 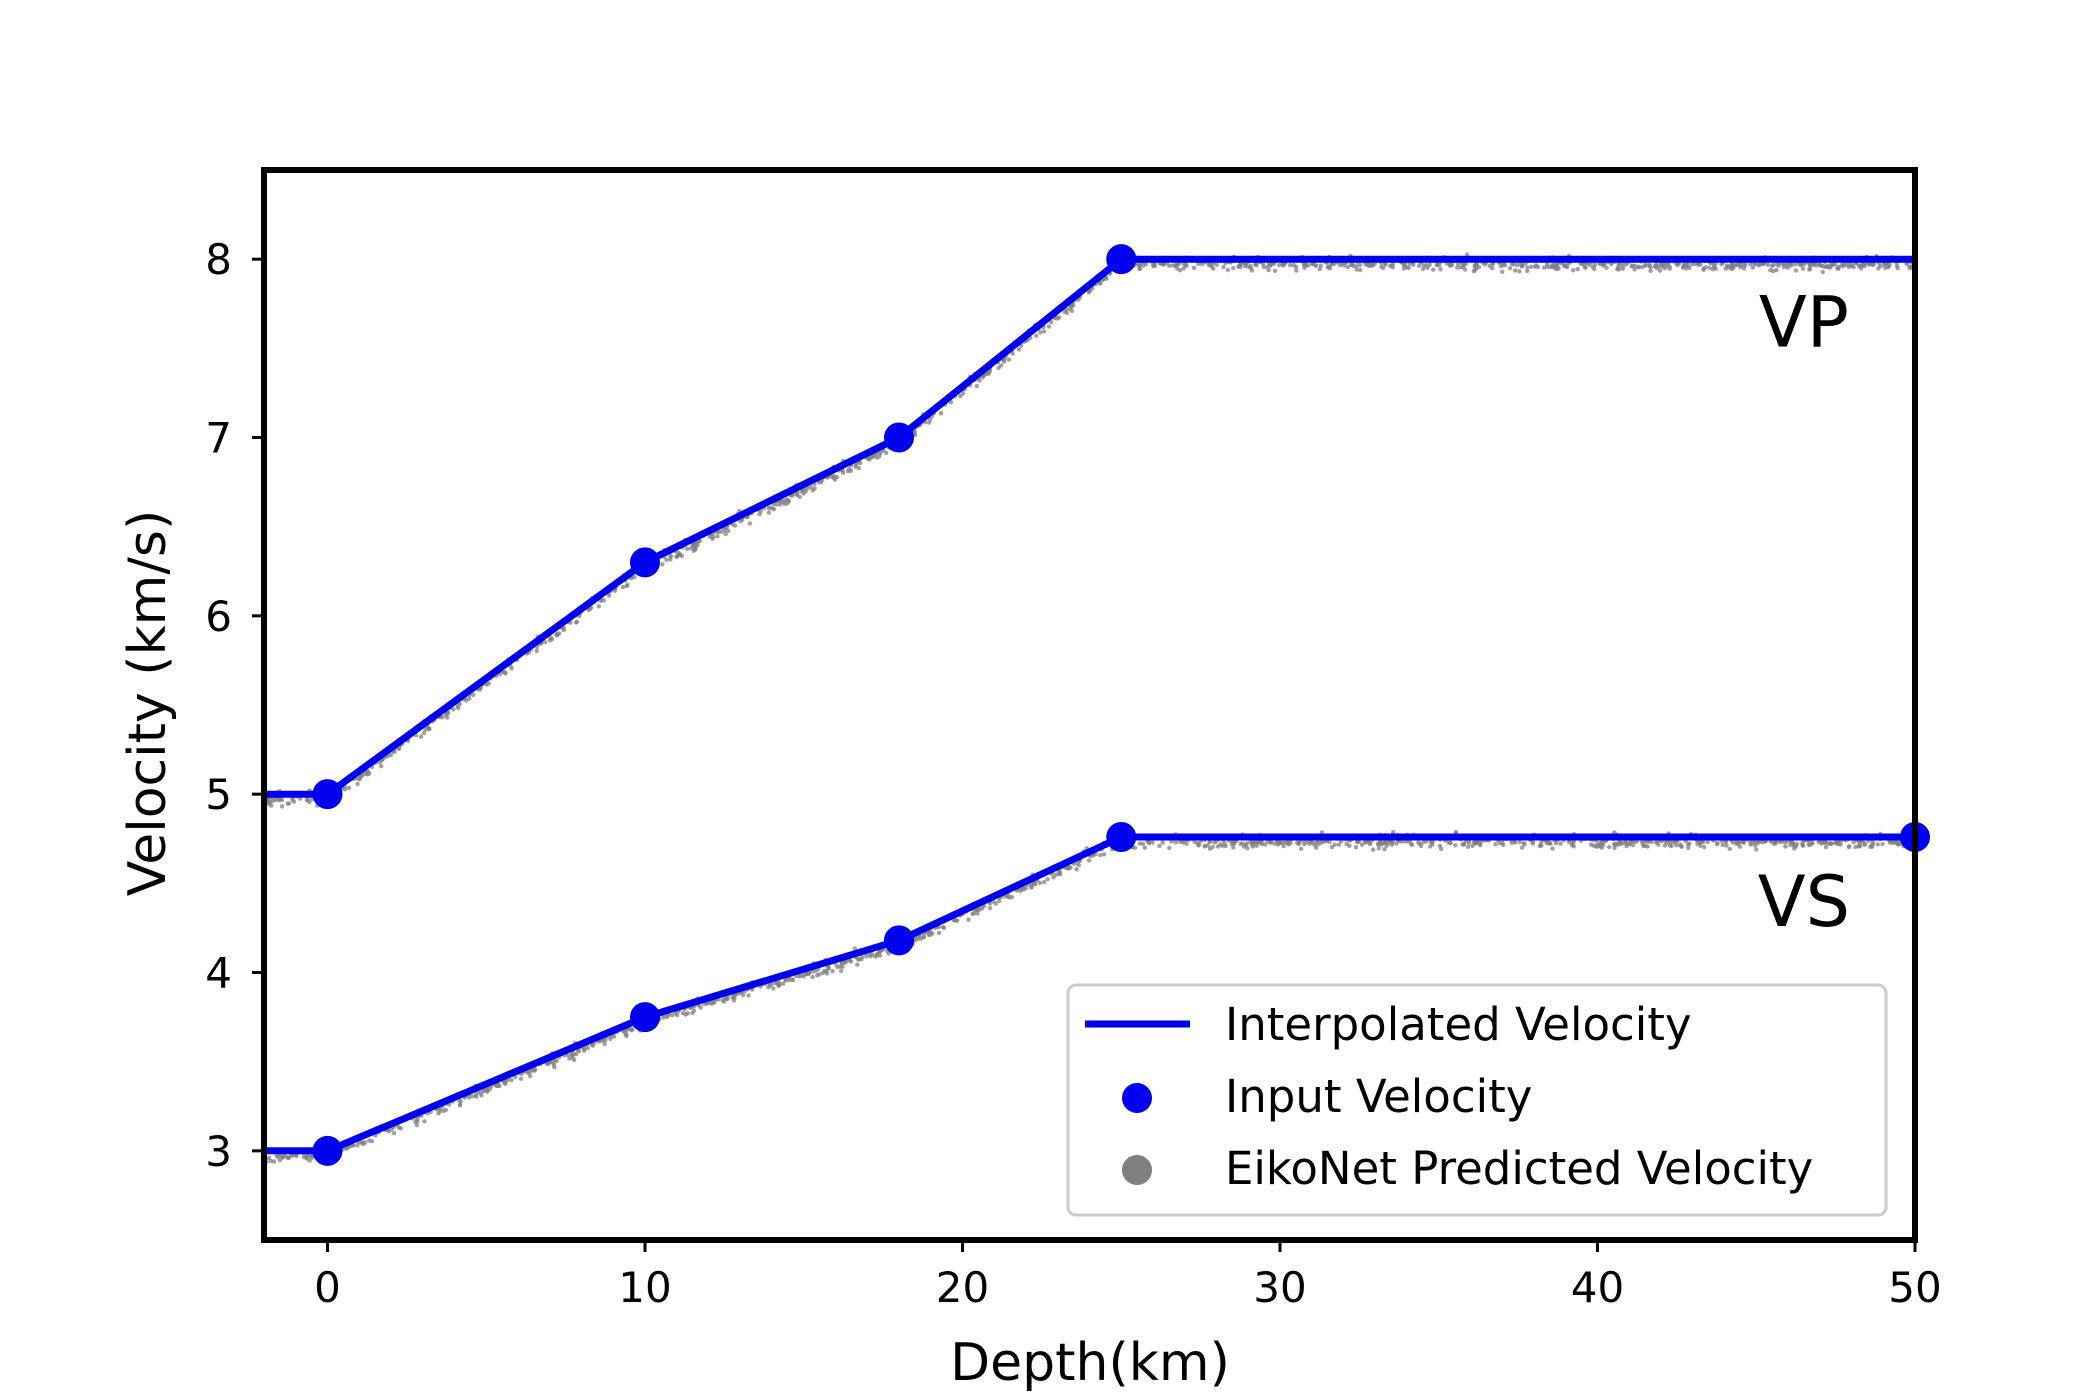 What do you see at coordinates (1519, 1168) in the screenshot?
I see `legend-label-predicted: EikoNet Predicted Velocity` at bounding box center [1519, 1168].